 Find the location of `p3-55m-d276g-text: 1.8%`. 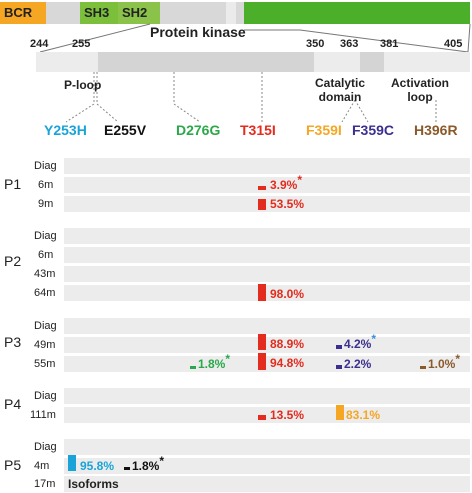

p3-55m-d276g-text: 1.8% is located at coordinates (212, 364).